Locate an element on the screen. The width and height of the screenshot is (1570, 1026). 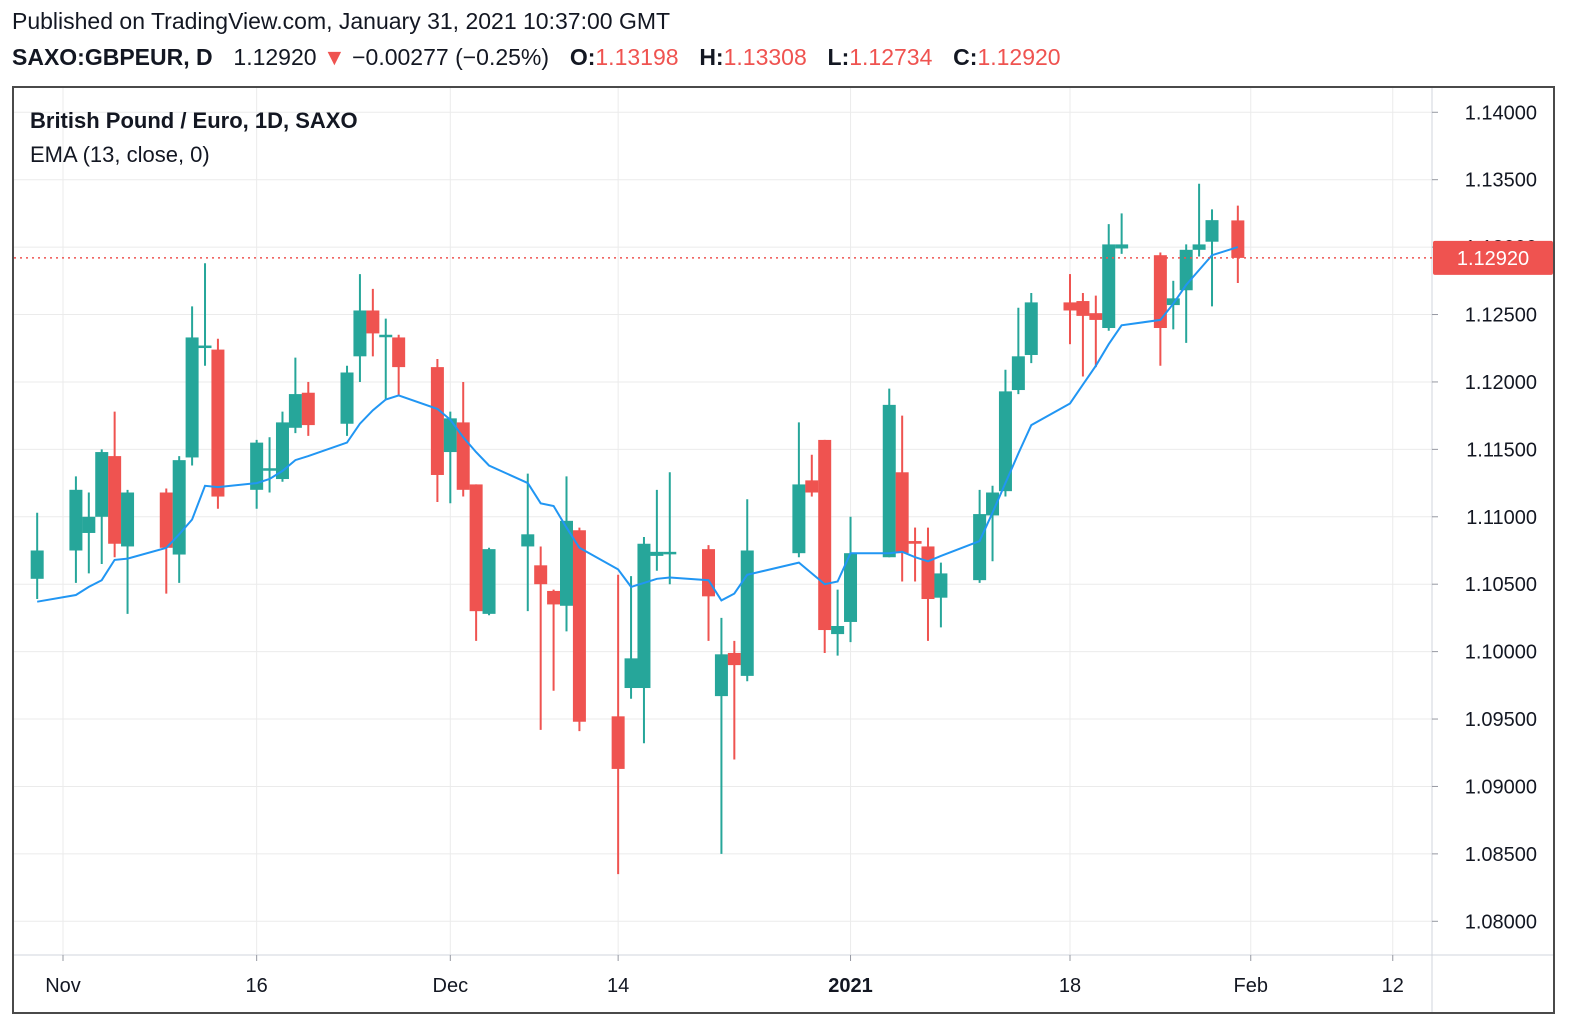
close-label: C: is located at coordinates (965, 57).